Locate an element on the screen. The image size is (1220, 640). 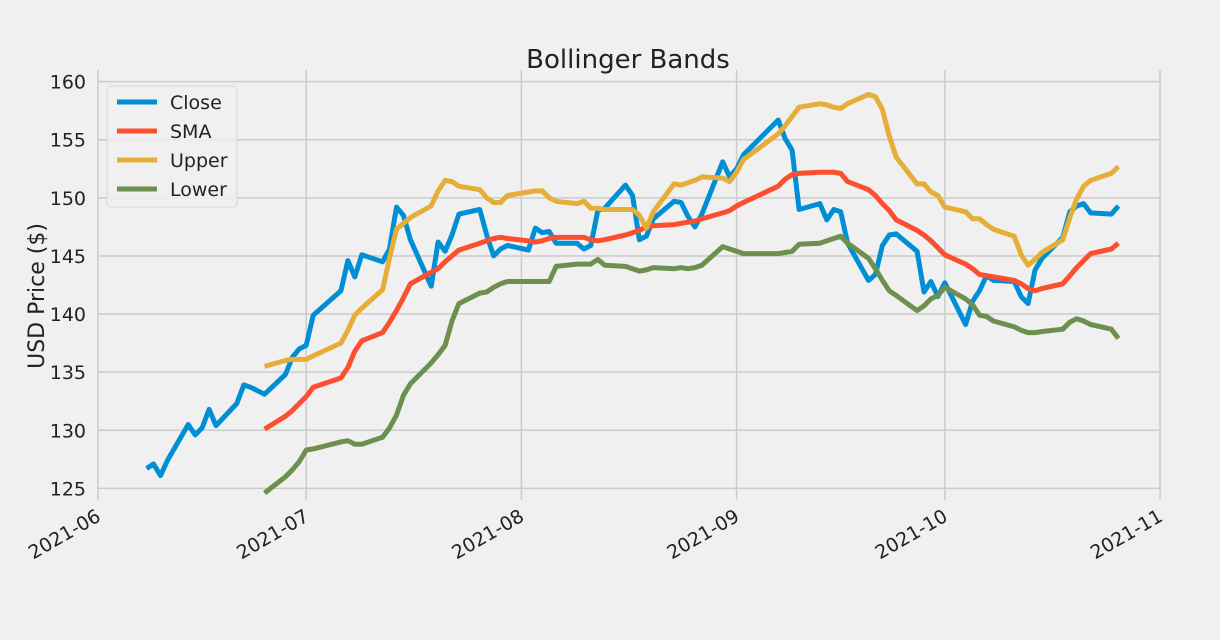
legend-label-close: Close is located at coordinates (196, 103).